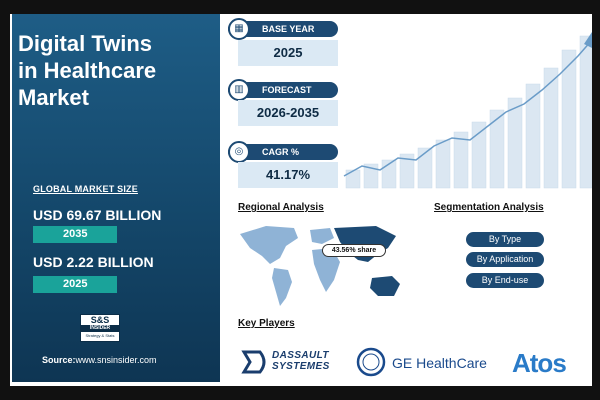 This screenshot has height=400, width=600. What do you see at coordinates (100, 335) in the screenshot?
I see `logo-bottom: Strategy & Stats` at bounding box center [100, 335].